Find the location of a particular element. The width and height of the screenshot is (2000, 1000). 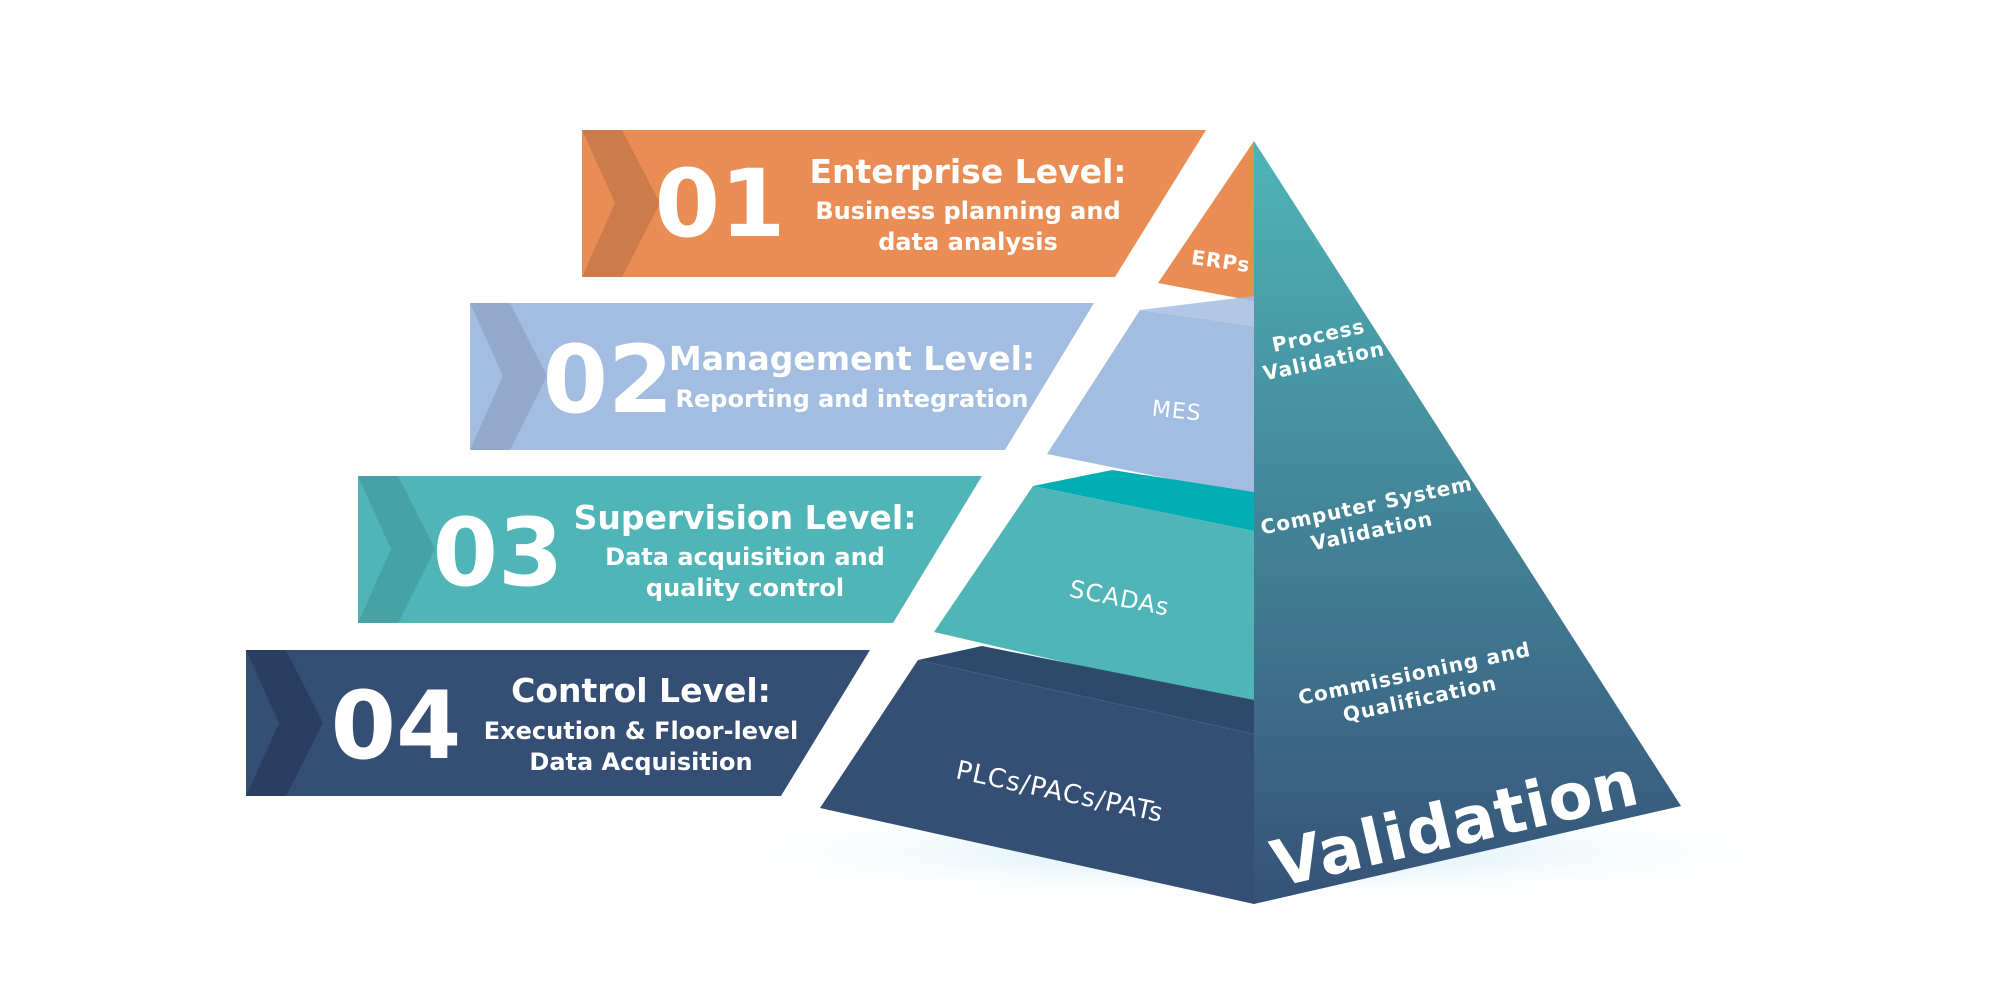

level-1-description-line1: Business planning and is located at coordinates (967, 211).